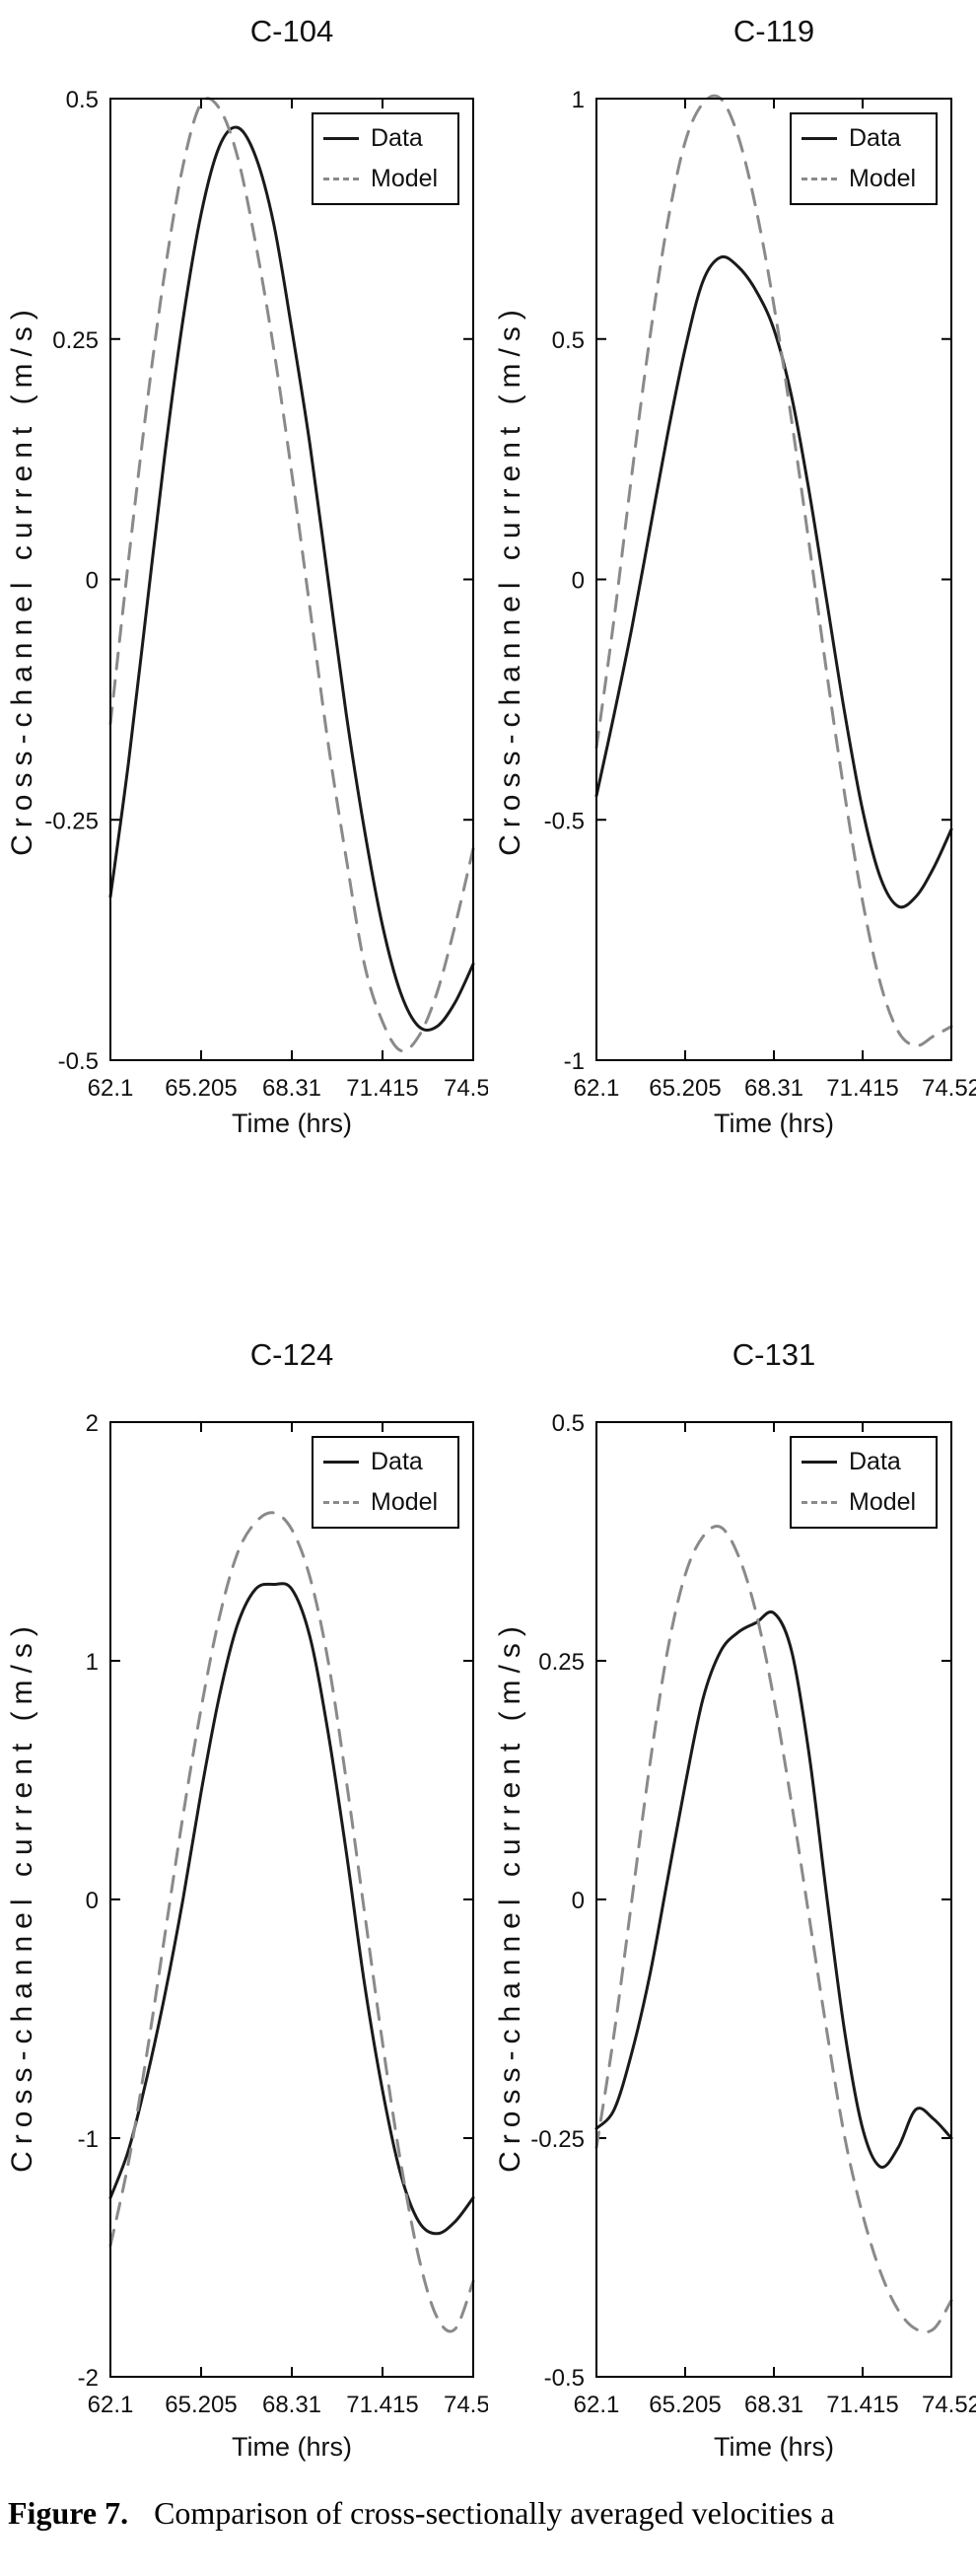 Image resolution: width=976 pixels, height=2576 pixels. I want to click on svg-text: 2, so click(92, 1424).